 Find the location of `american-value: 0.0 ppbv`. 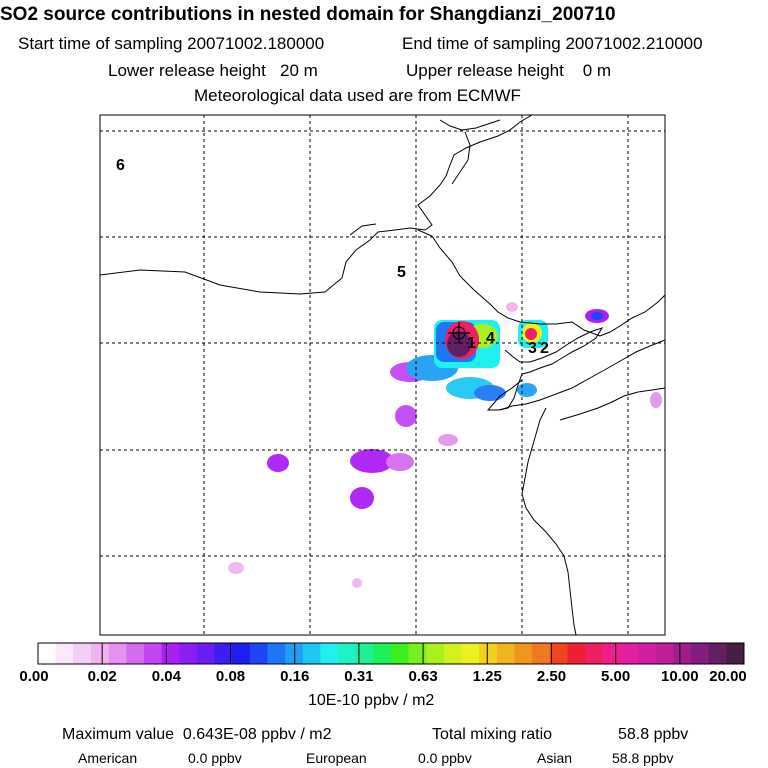

american-value: 0.0 ppbv is located at coordinates (215, 758).